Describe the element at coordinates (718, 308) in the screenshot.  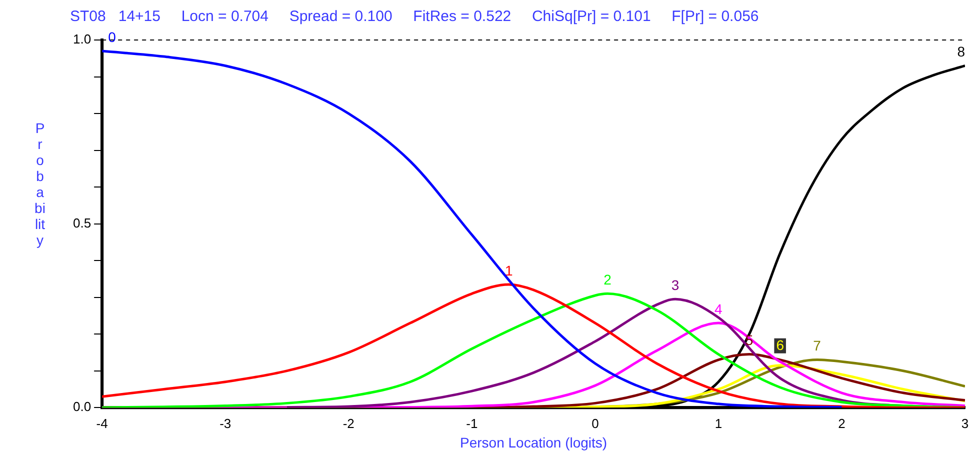
I see `series-label: 4` at that location.